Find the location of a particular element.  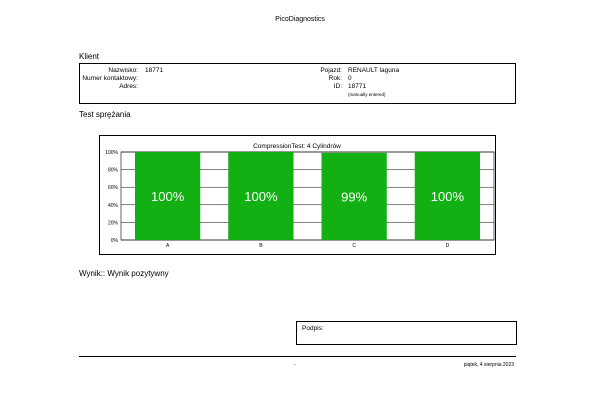

id-value: 18771 is located at coordinates (357, 86).